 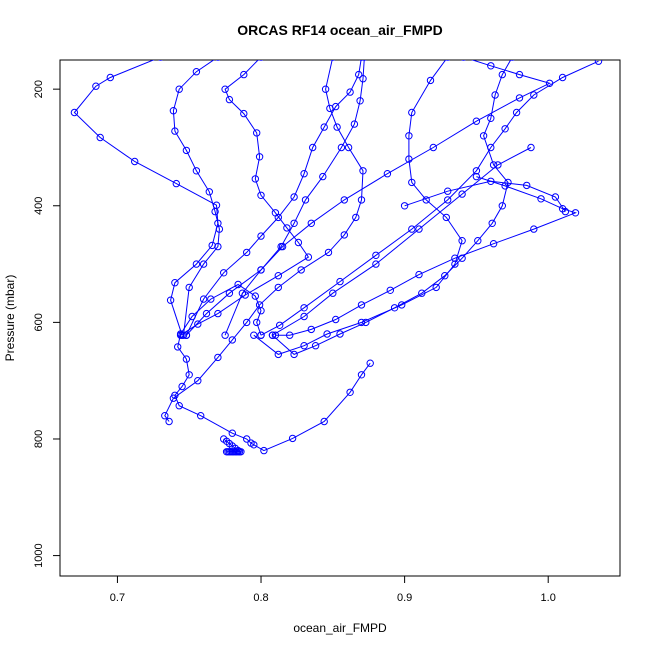 I want to click on y-tick-label: 200, so click(x=39, y=89).